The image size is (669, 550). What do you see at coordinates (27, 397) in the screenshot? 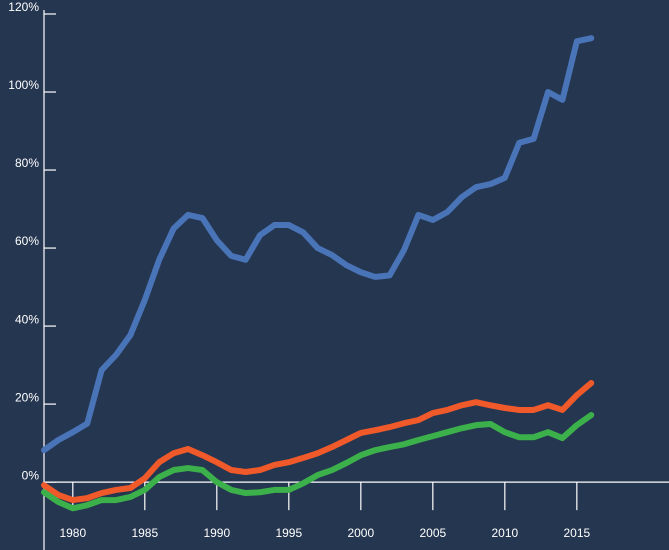
I see `y-tick-label: 20%` at bounding box center [27, 397].